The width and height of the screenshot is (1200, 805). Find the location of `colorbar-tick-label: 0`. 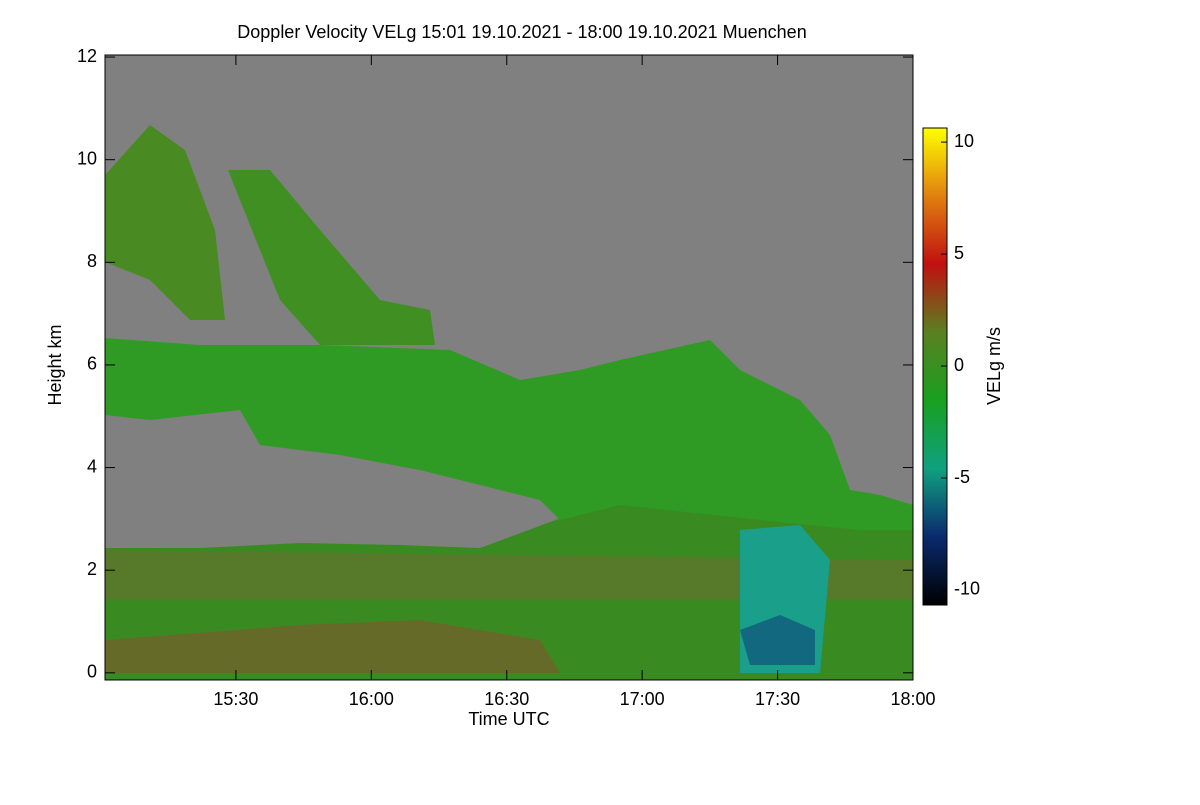

colorbar-tick-label: 0 is located at coordinates (959, 365).